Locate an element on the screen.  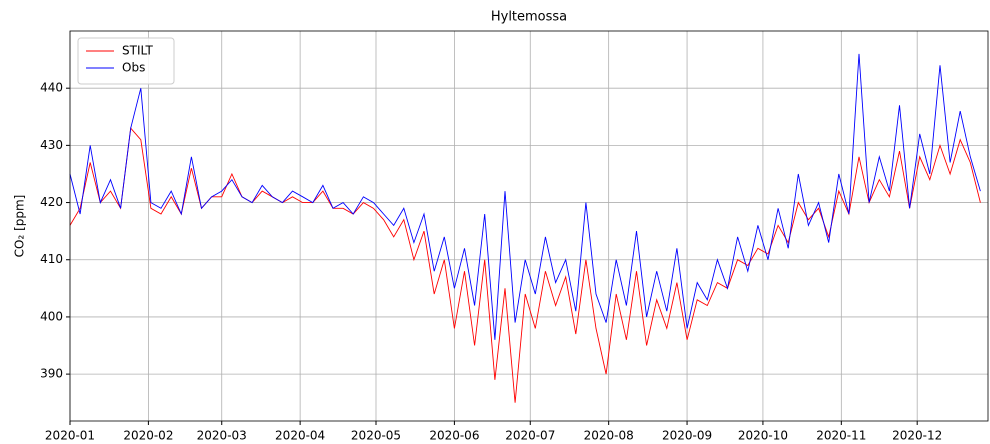
y-tick-label: 400 is located at coordinates (51, 316).